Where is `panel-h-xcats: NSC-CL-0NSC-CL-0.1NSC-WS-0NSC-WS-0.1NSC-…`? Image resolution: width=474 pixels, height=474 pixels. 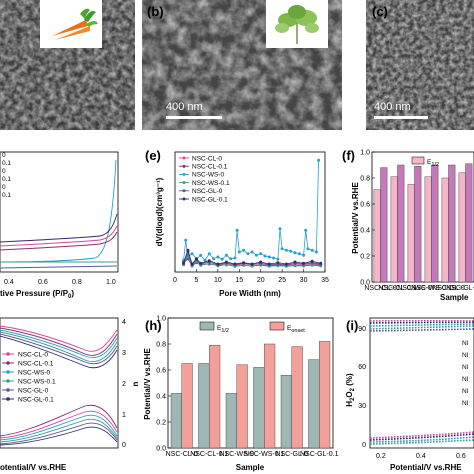 panel-h-xcats: NSC-CL-0NSC-CL-0.1NSC-WS-0NSC-WS-0.1NSC-… is located at coordinates (252, 454).